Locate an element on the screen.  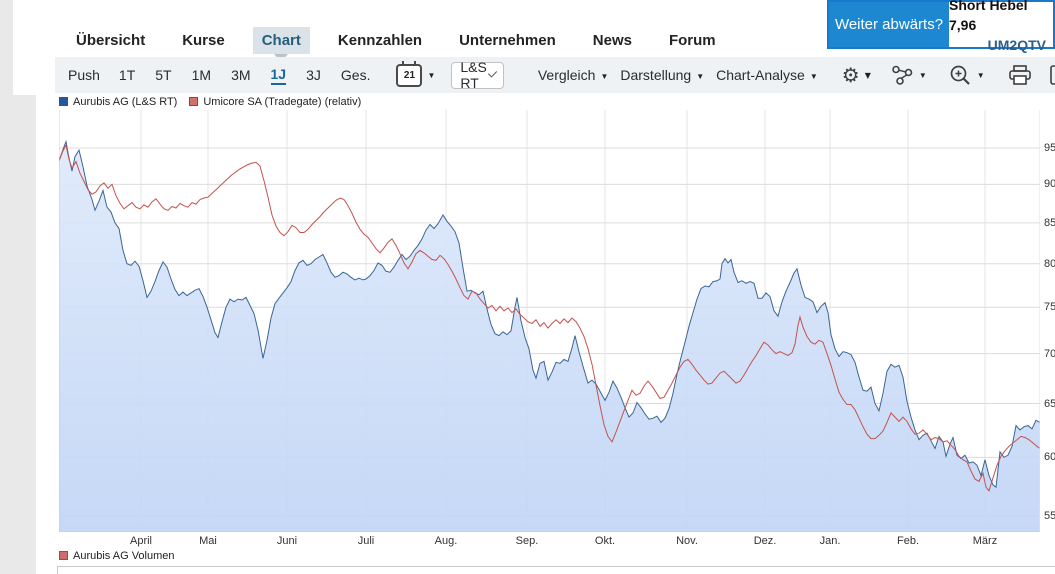
exchange-select: L&S RT is located at coordinates (477, 75).